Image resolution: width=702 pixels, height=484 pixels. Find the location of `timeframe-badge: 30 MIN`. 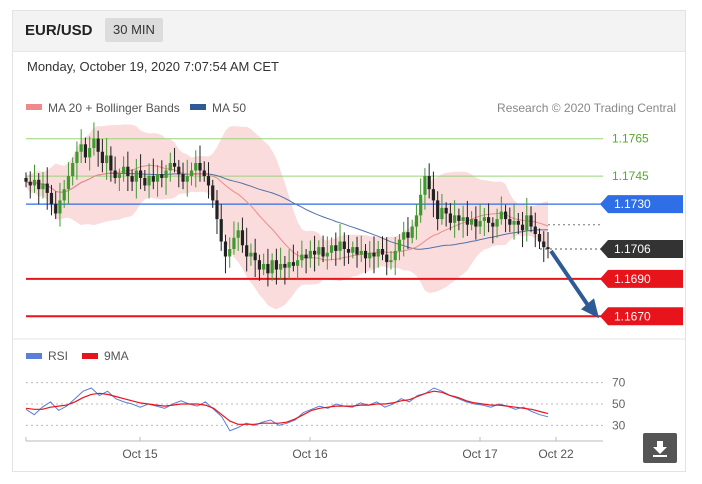

timeframe-badge: 30 MIN is located at coordinates (134, 30).